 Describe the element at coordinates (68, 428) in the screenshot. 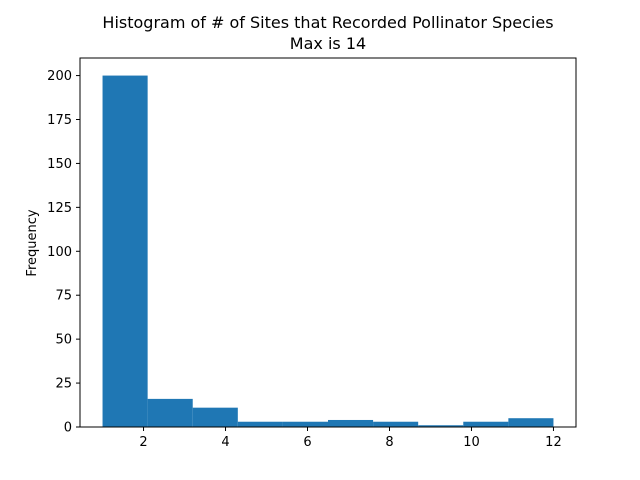

I see `y-tick-label: 0` at that location.